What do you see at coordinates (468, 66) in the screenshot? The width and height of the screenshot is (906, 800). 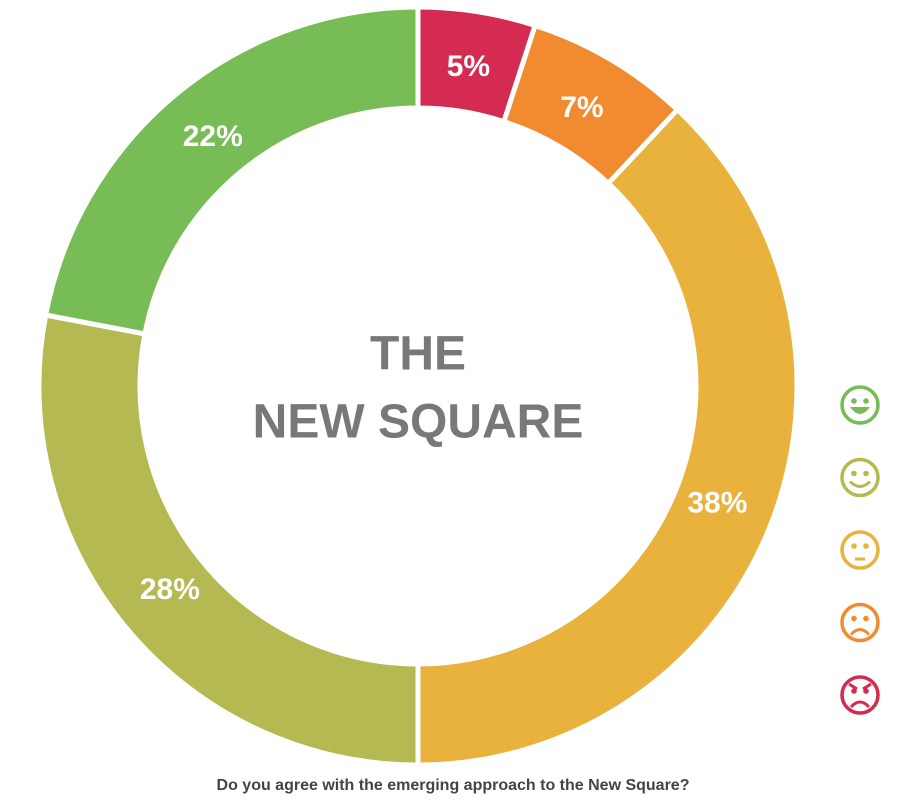 I see `slice-label: 5%` at bounding box center [468, 66].